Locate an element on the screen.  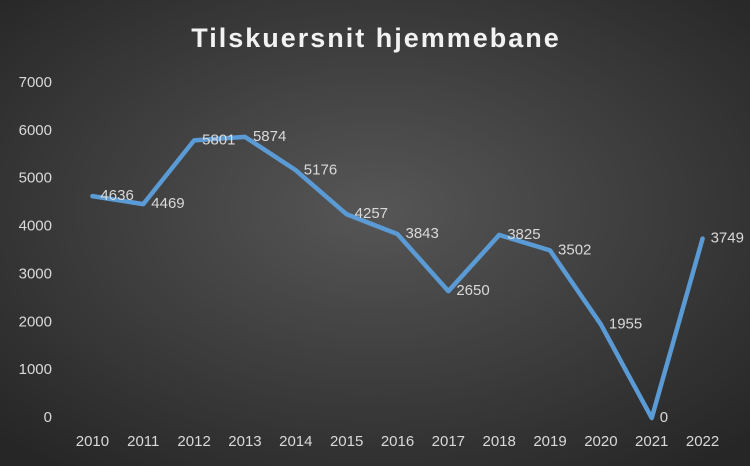
x-tick-label: 2019 is located at coordinates (549, 441).